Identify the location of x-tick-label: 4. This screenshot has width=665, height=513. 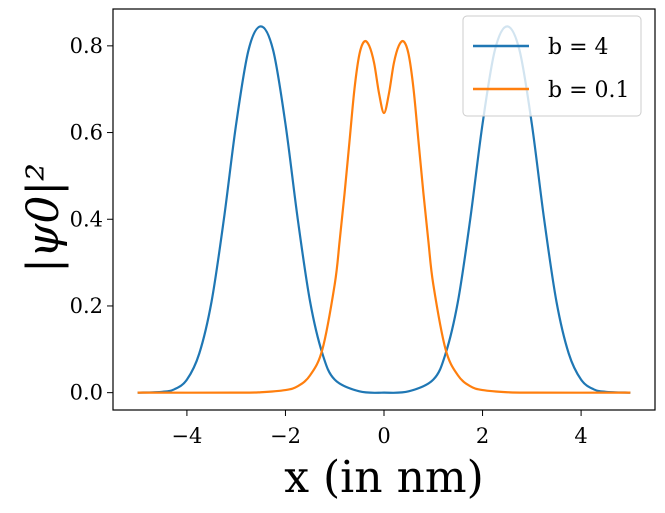
(580, 436).